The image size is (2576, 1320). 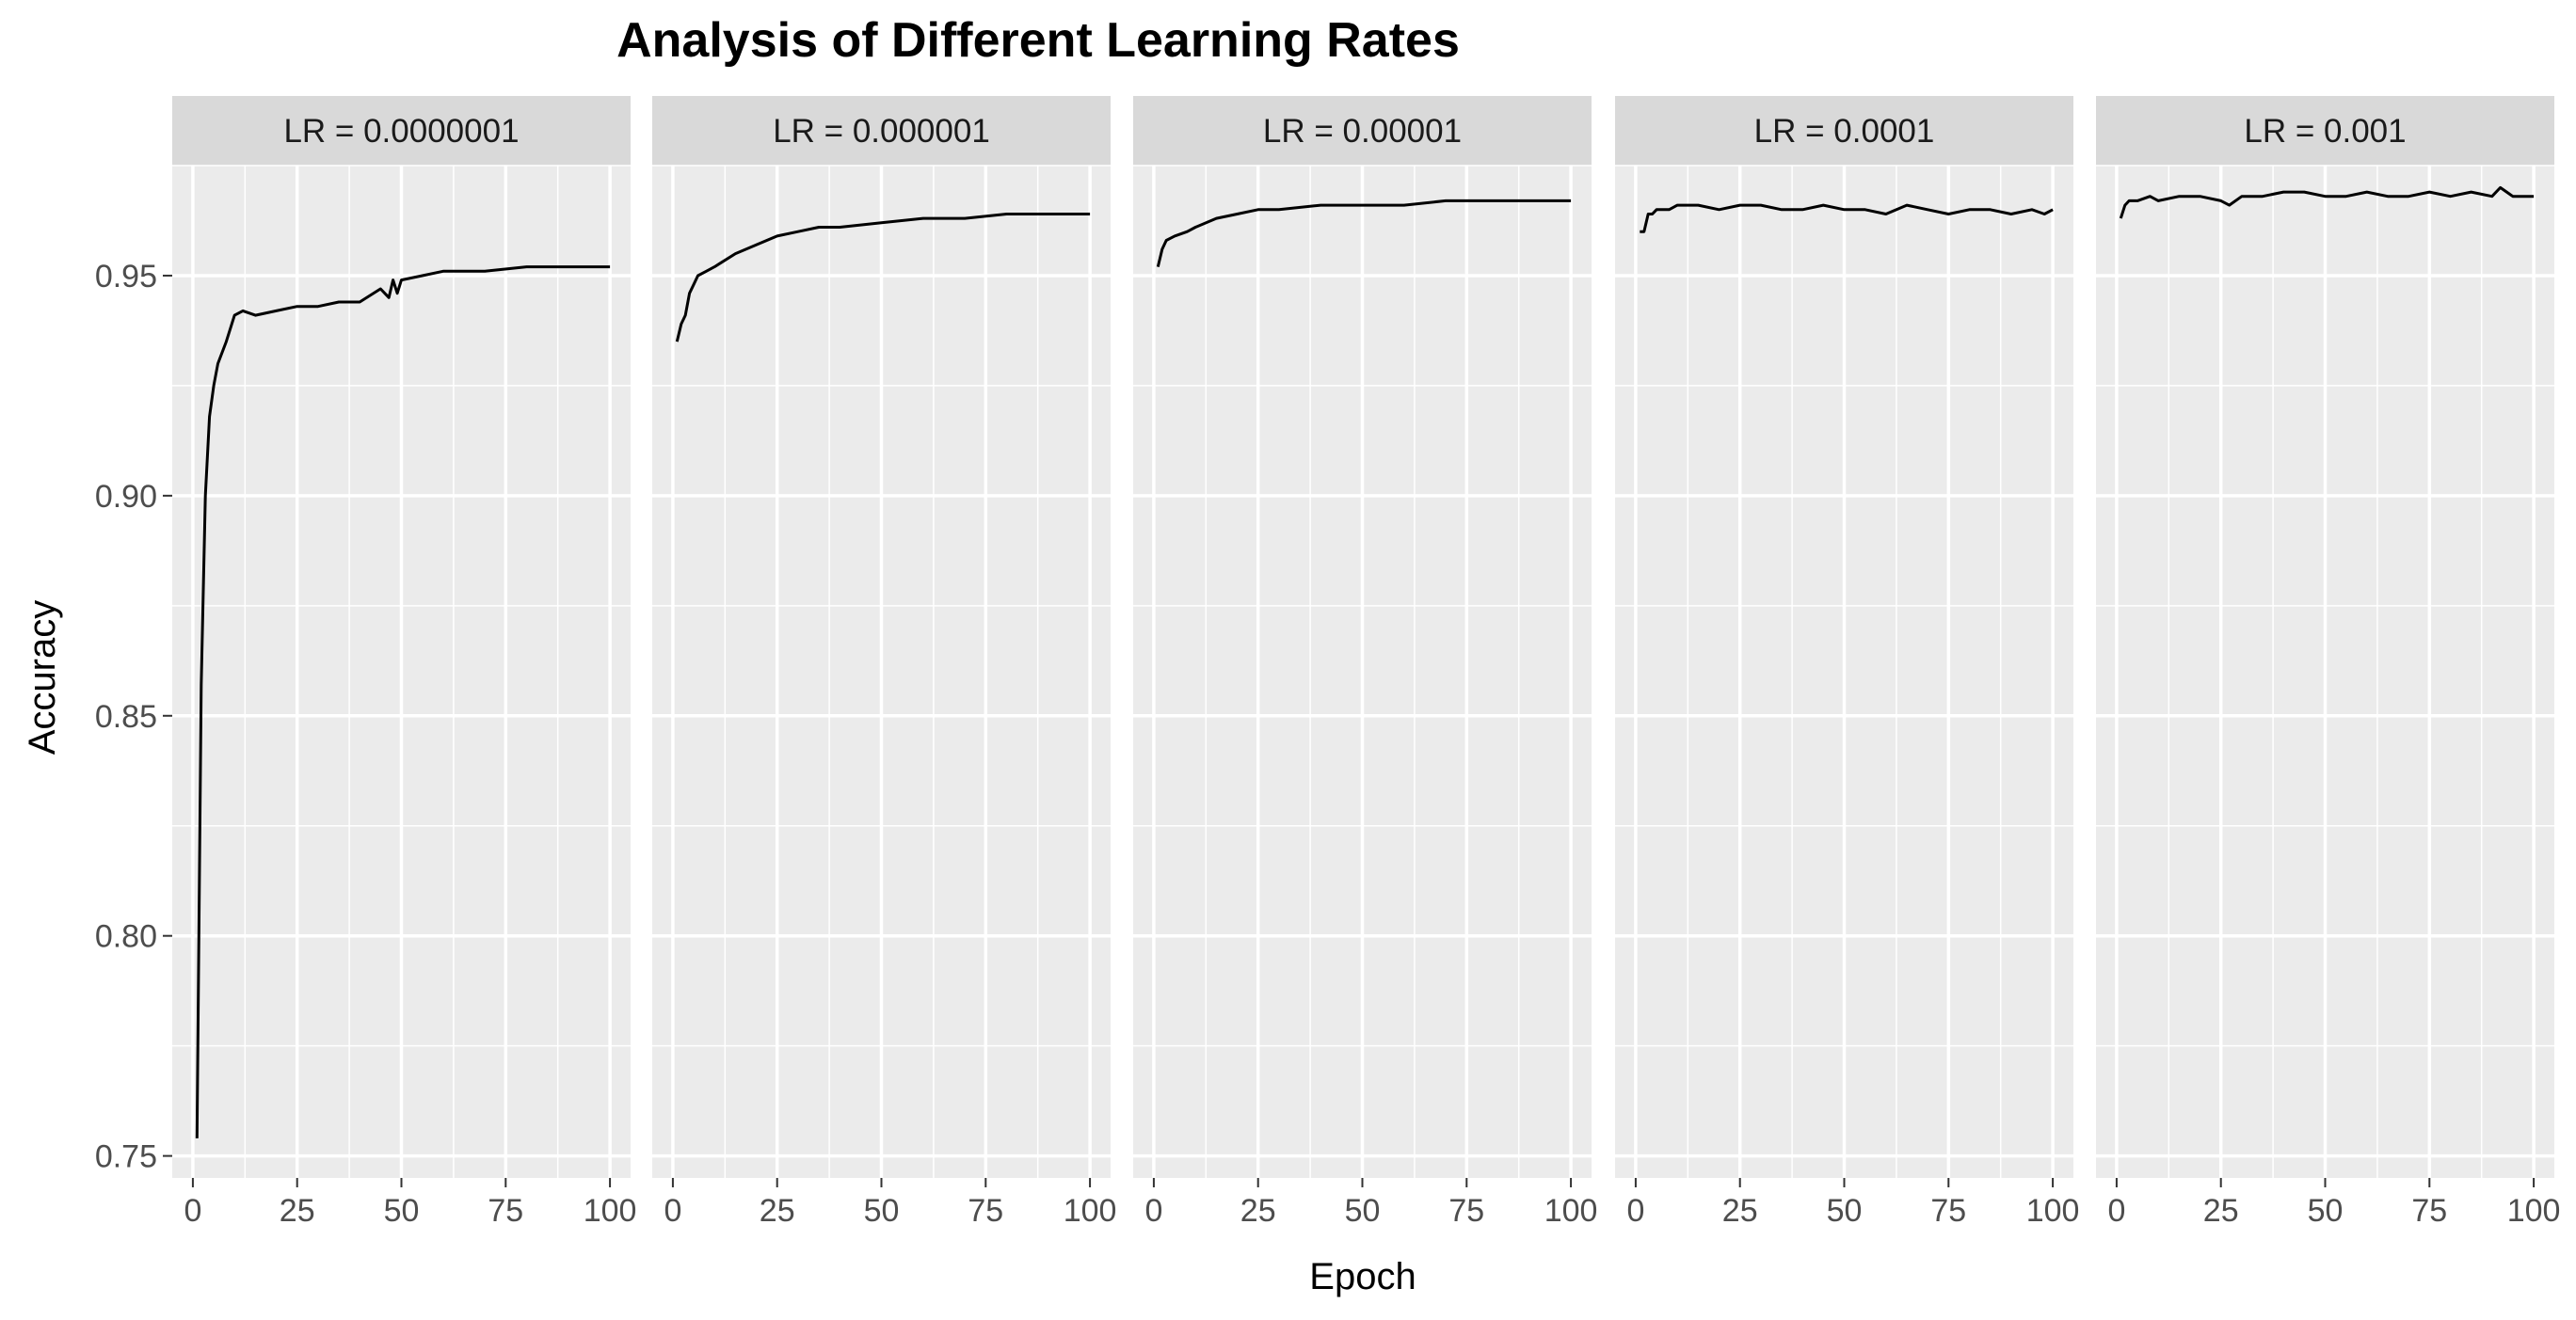 I want to click on chart-title: Analysis of Different Learning Rates, so click(x=1038, y=41).